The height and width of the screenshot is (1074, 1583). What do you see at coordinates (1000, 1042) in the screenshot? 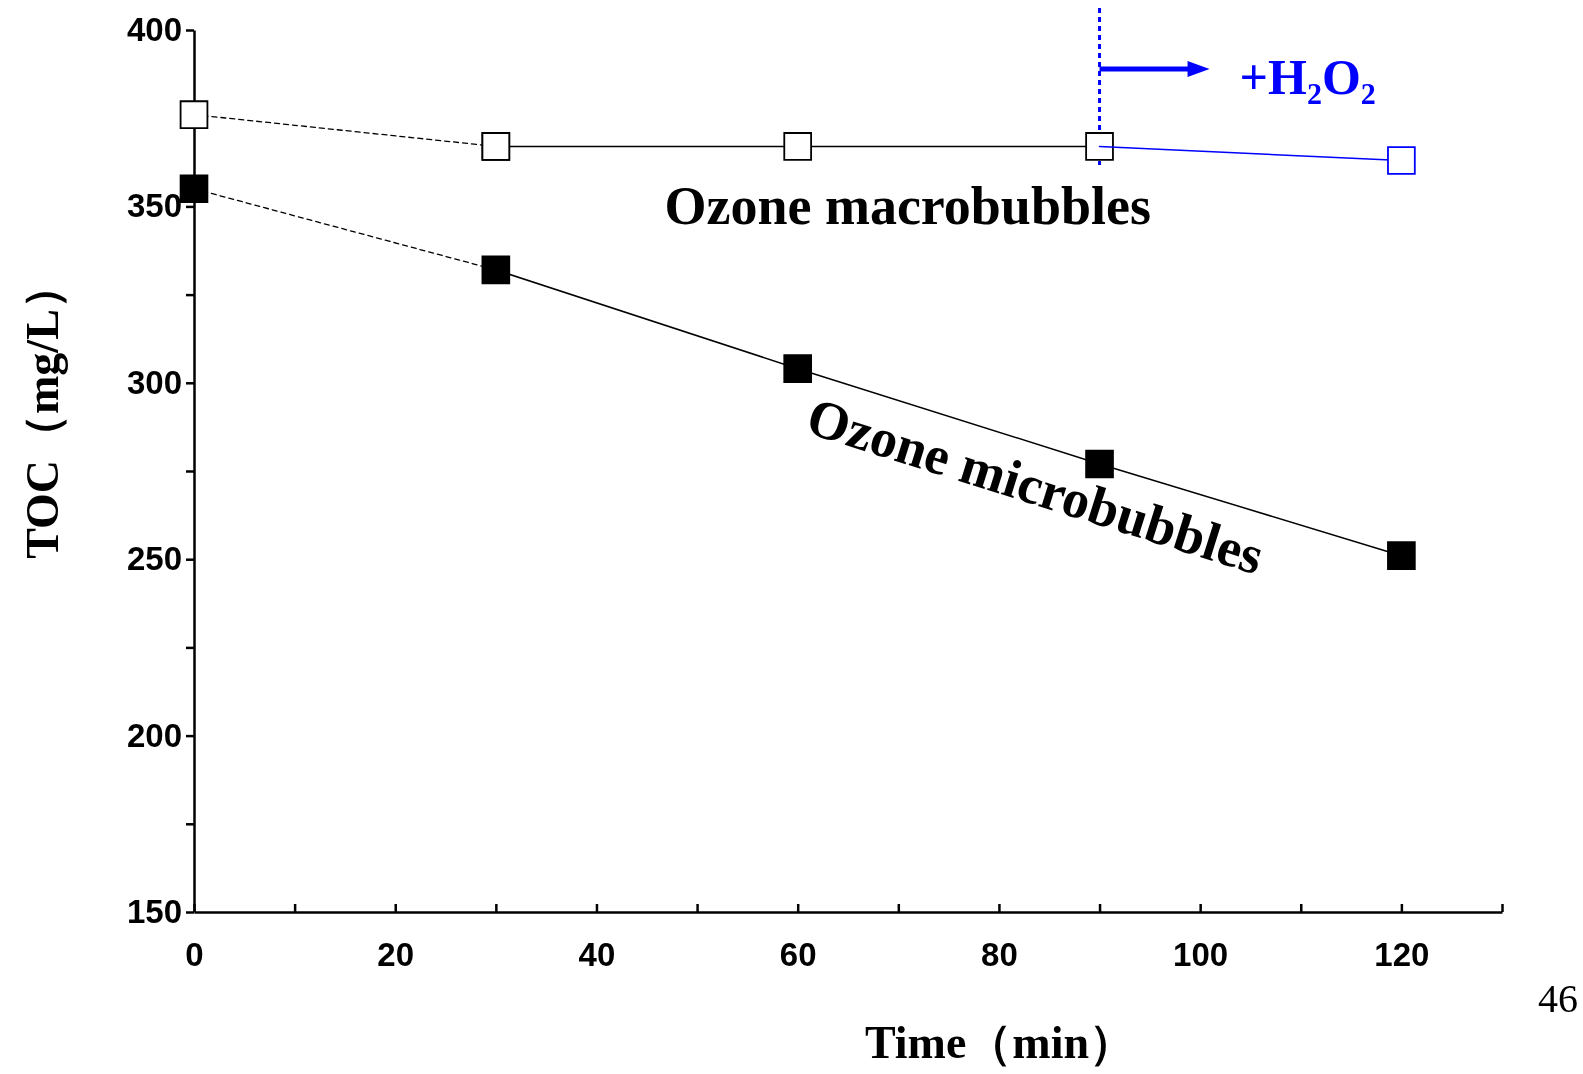
I see `x-axis-title: Time（min）` at bounding box center [1000, 1042].